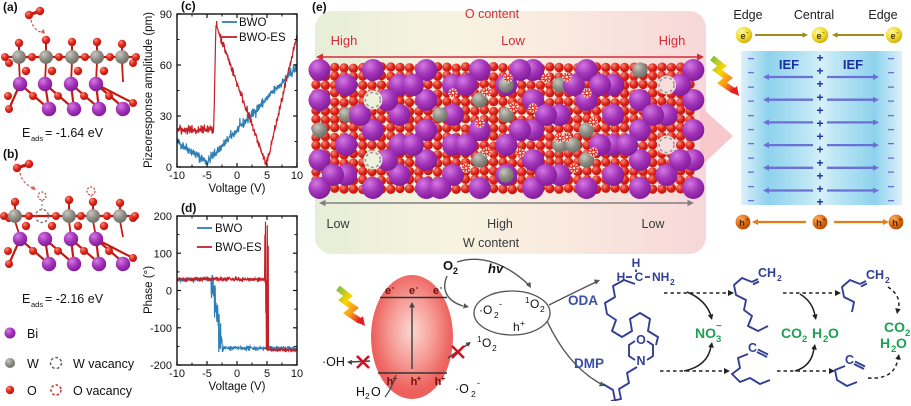 The width and height of the screenshot is (911, 406). Describe the element at coordinates (875, 275) in the screenshot. I see `svg-text: CH` at that location.